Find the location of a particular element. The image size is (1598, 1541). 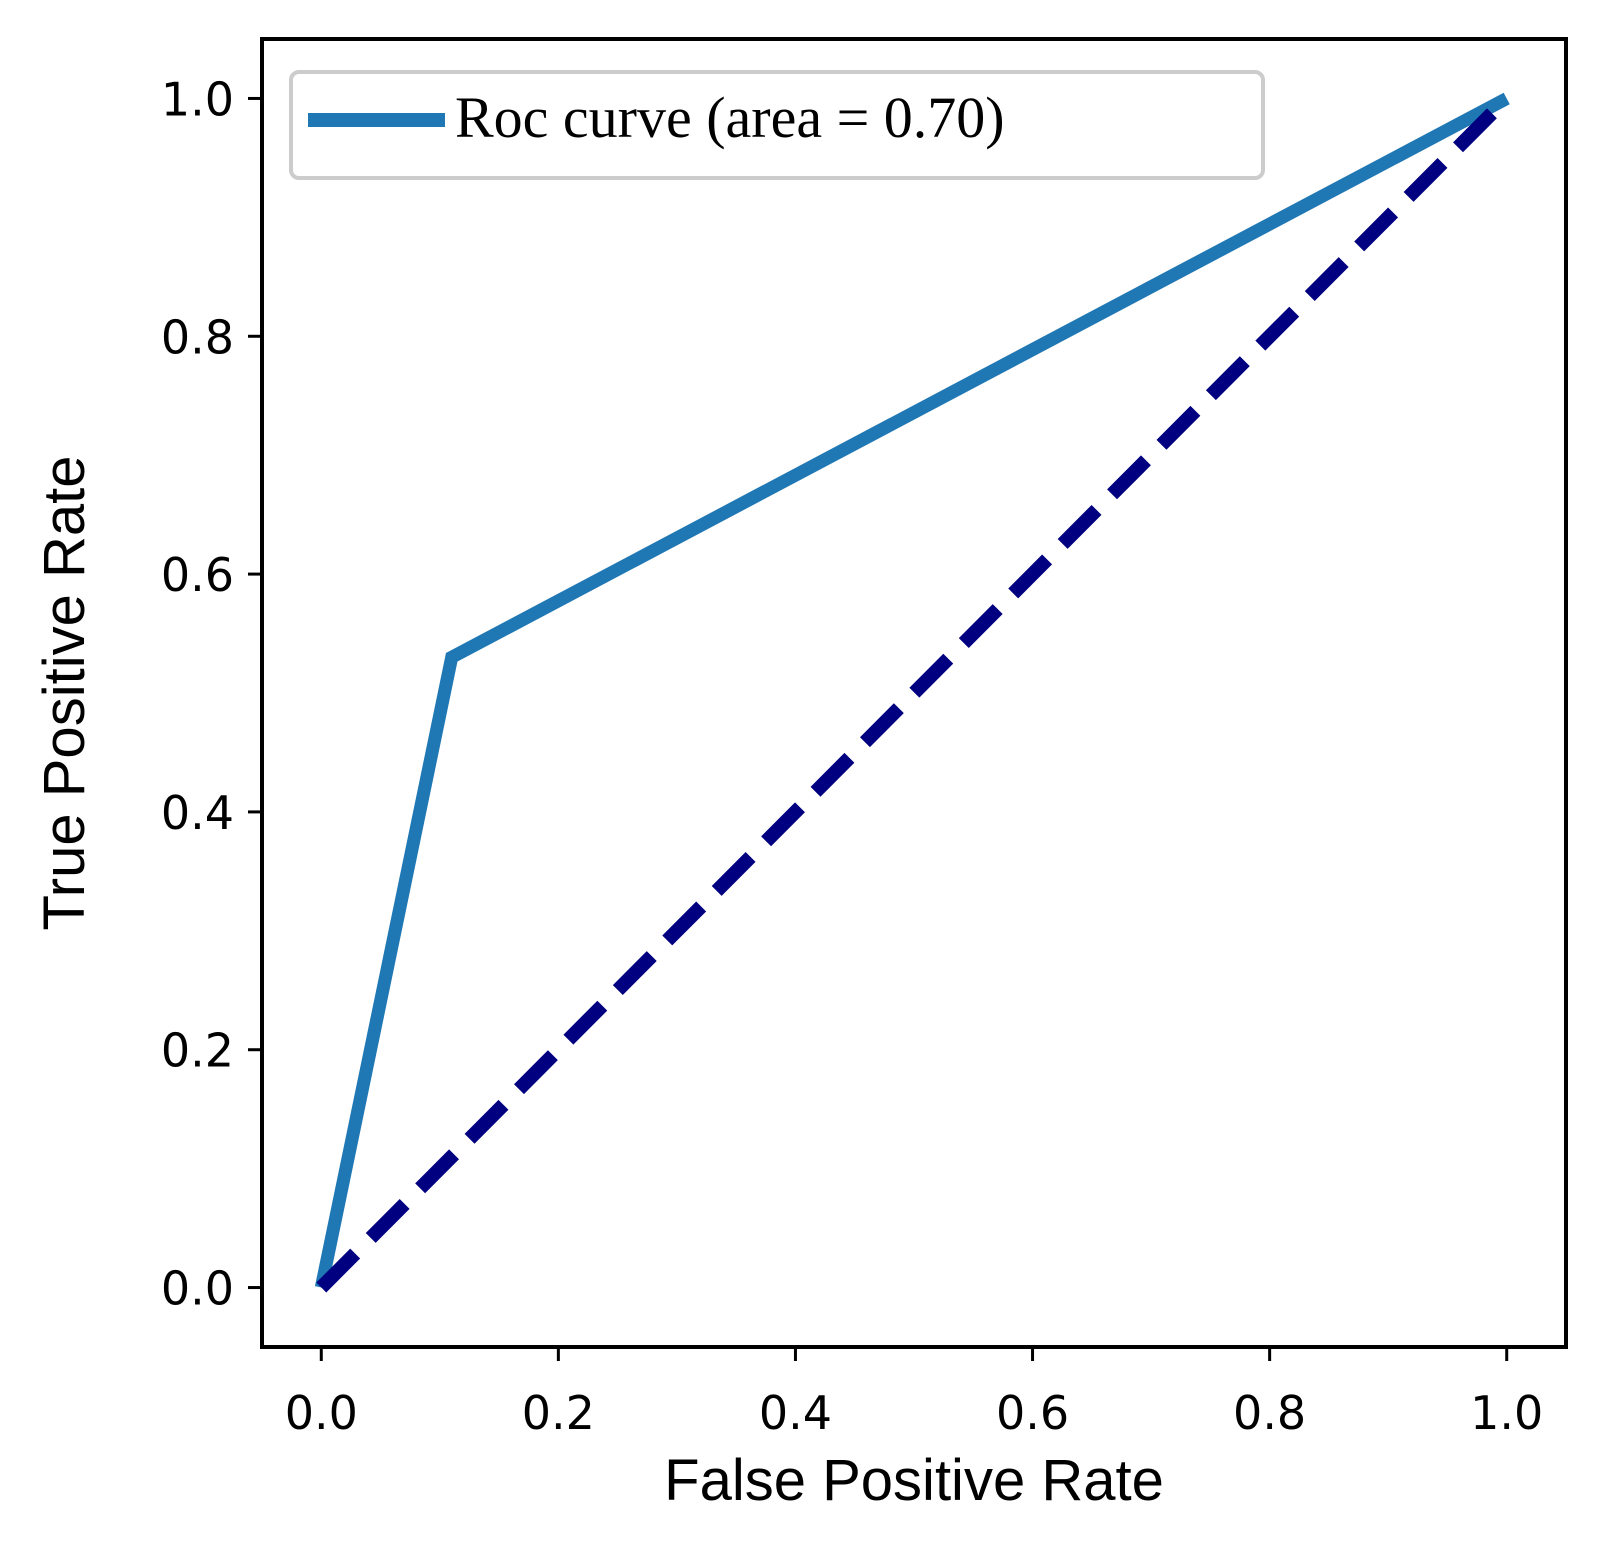

x-tick-label: 1.0 is located at coordinates (1506, 1413).